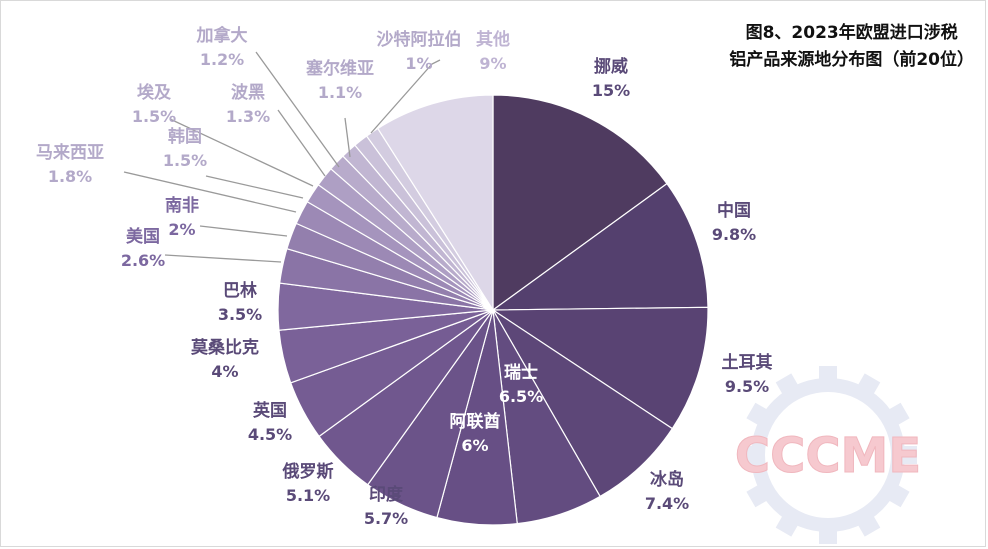 The width and height of the screenshot is (988, 549). Describe the element at coordinates (340, 92) in the screenshot. I see `slice-value-label: 1.1%` at that location.